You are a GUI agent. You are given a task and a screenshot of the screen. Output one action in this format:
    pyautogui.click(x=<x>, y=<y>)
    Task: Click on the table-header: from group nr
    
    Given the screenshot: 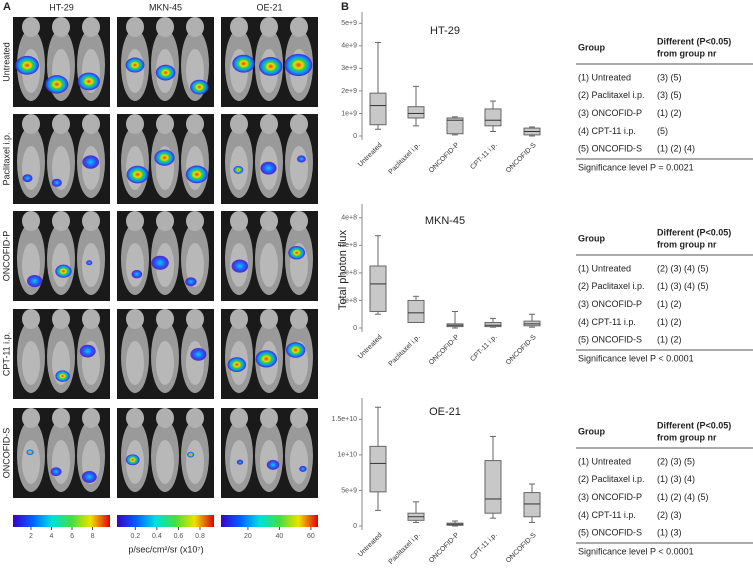 What is the action you would take?
    pyautogui.click(x=687, y=53)
    